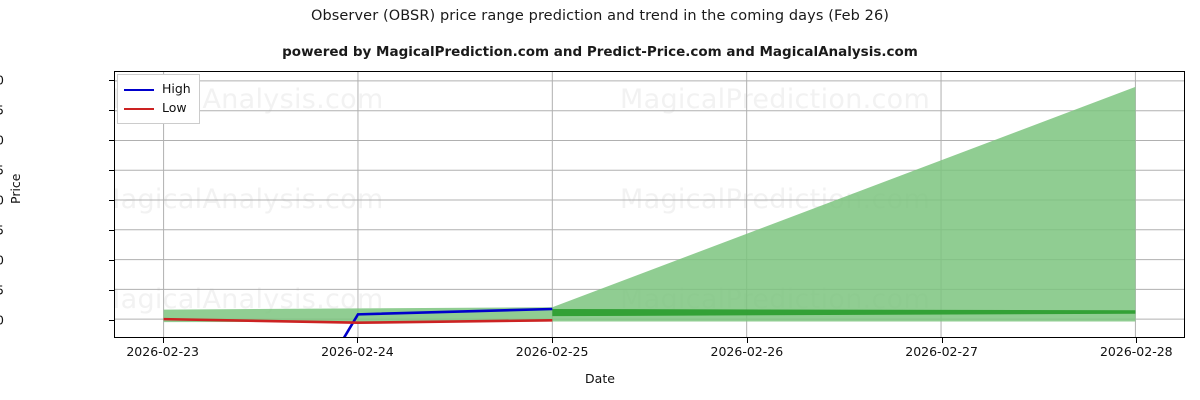 The width and height of the screenshot is (1200, 400). What do you see at coordinates (139, 89) in the screenshot?
I see `legend-swatch-high` at bounding box center [139, 89].